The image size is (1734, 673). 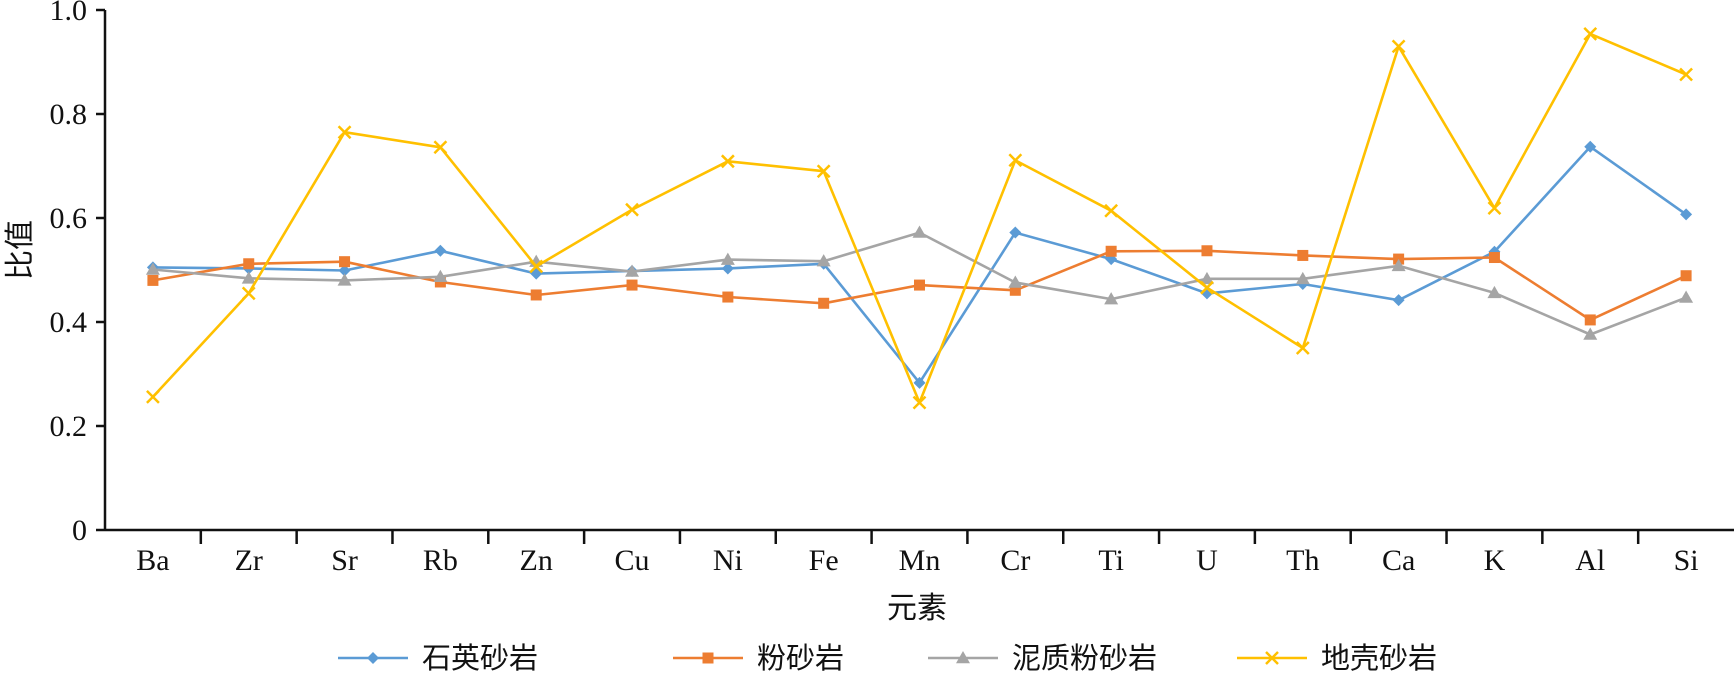 What do you see at coordinates (800, 657) in the screenshot?
I see `legend-label: 粉砂岩` at bounding box center [800, 657].